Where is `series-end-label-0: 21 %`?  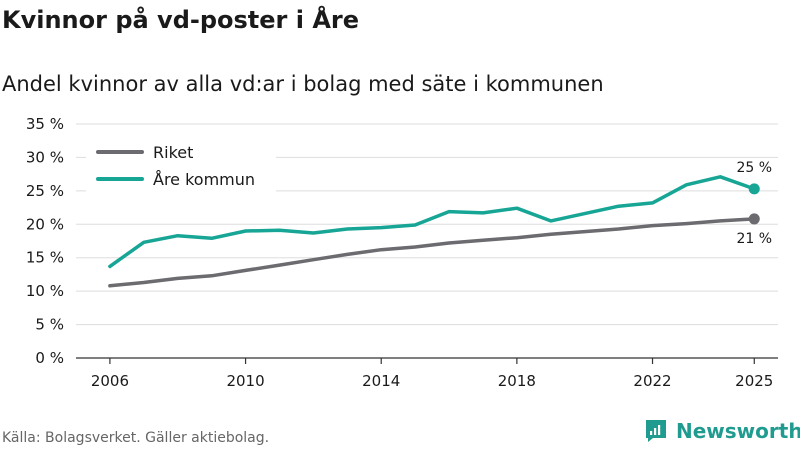
series-end-label-0: 21 % is located at coordinates (754, 239).